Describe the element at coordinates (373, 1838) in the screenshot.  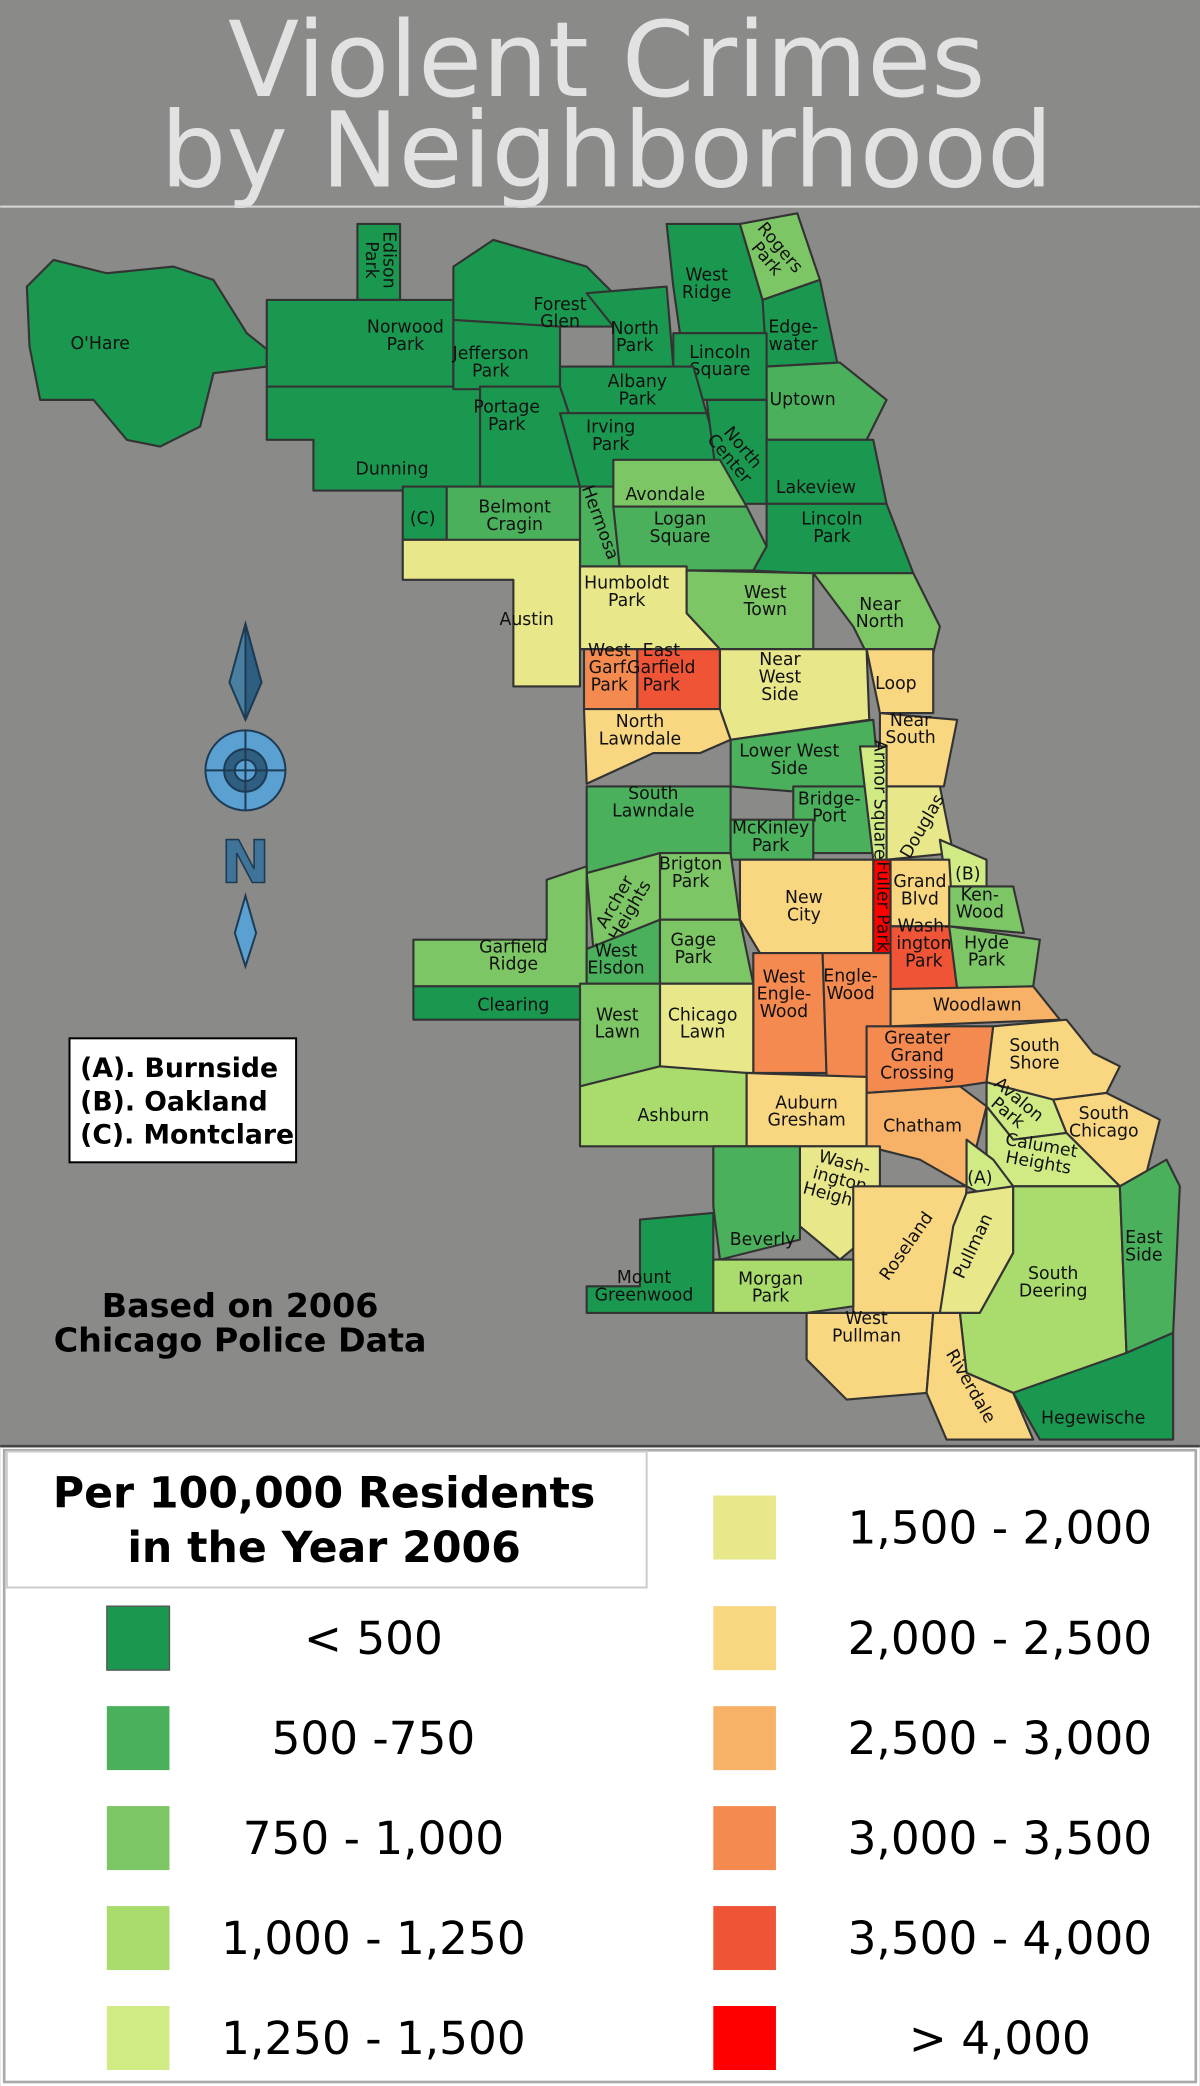
I see `legend-label: 750 - 1,000` at that location.